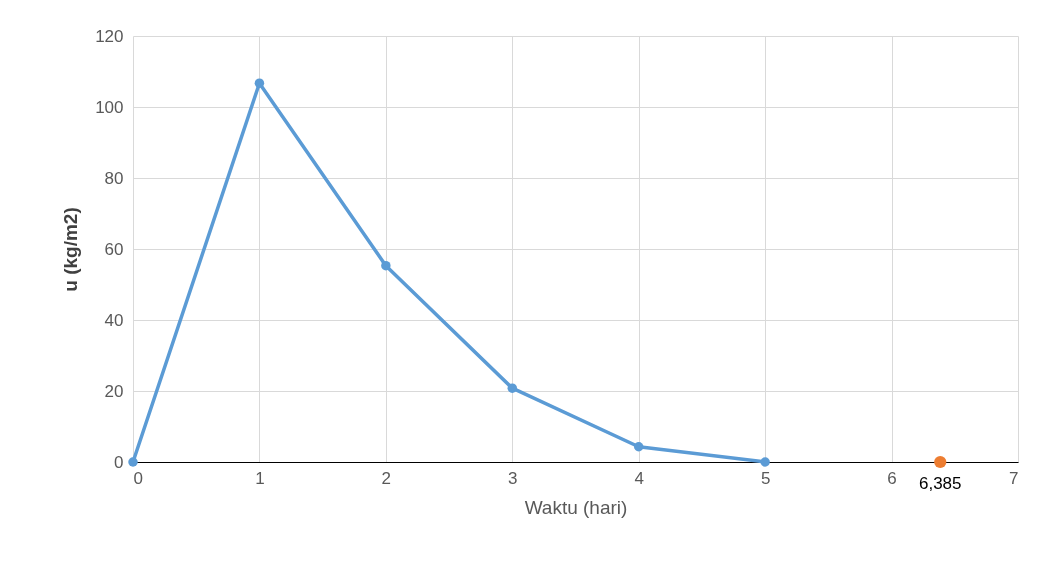 This screenshot has height=576, width=1046. What do you see at coordinates (109, 107) in the screenshot?
I see `y-tick-label: 100` at bounding box center [109, 107].